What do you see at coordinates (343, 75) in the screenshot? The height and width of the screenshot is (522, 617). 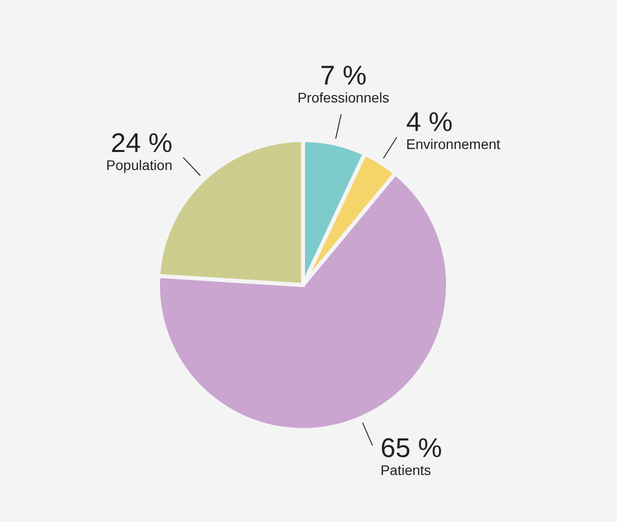 I see `data-label: 7 %` at bounding box center [343, 75].